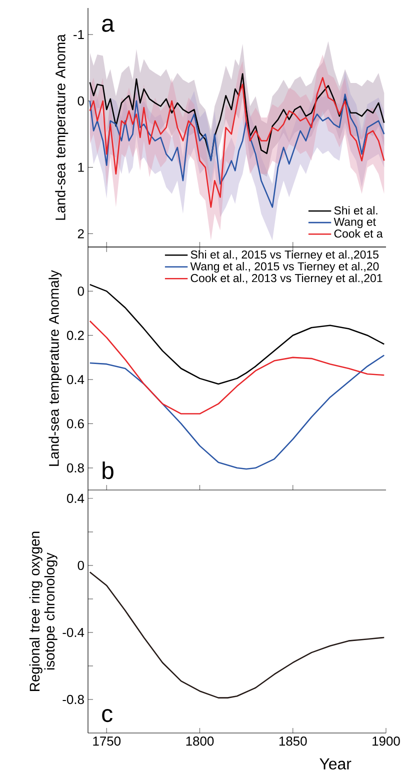  I want to click on y-axis-title: Regional tree ring oxygen isotope chronology, so click(43, 611).